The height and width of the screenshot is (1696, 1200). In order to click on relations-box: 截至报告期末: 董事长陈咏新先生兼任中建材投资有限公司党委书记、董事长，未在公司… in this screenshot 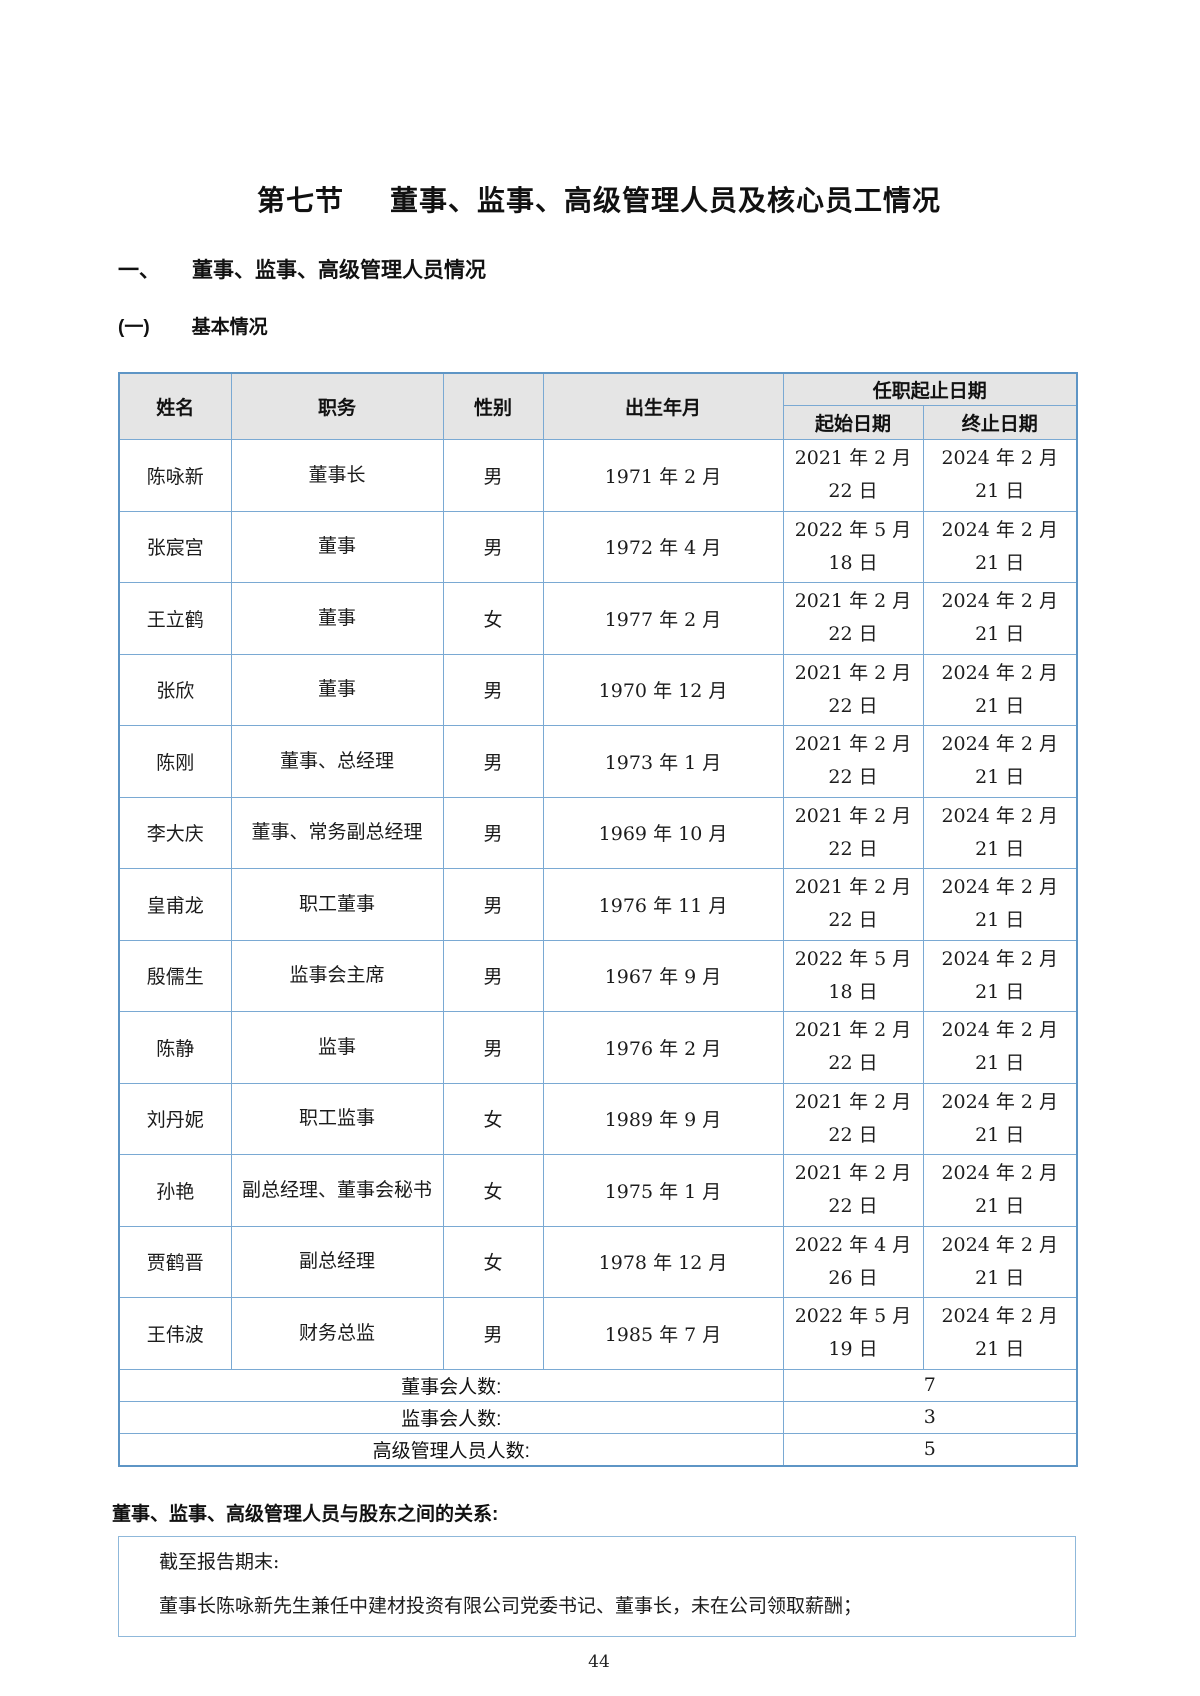, I will do `click(597, 1586)`.